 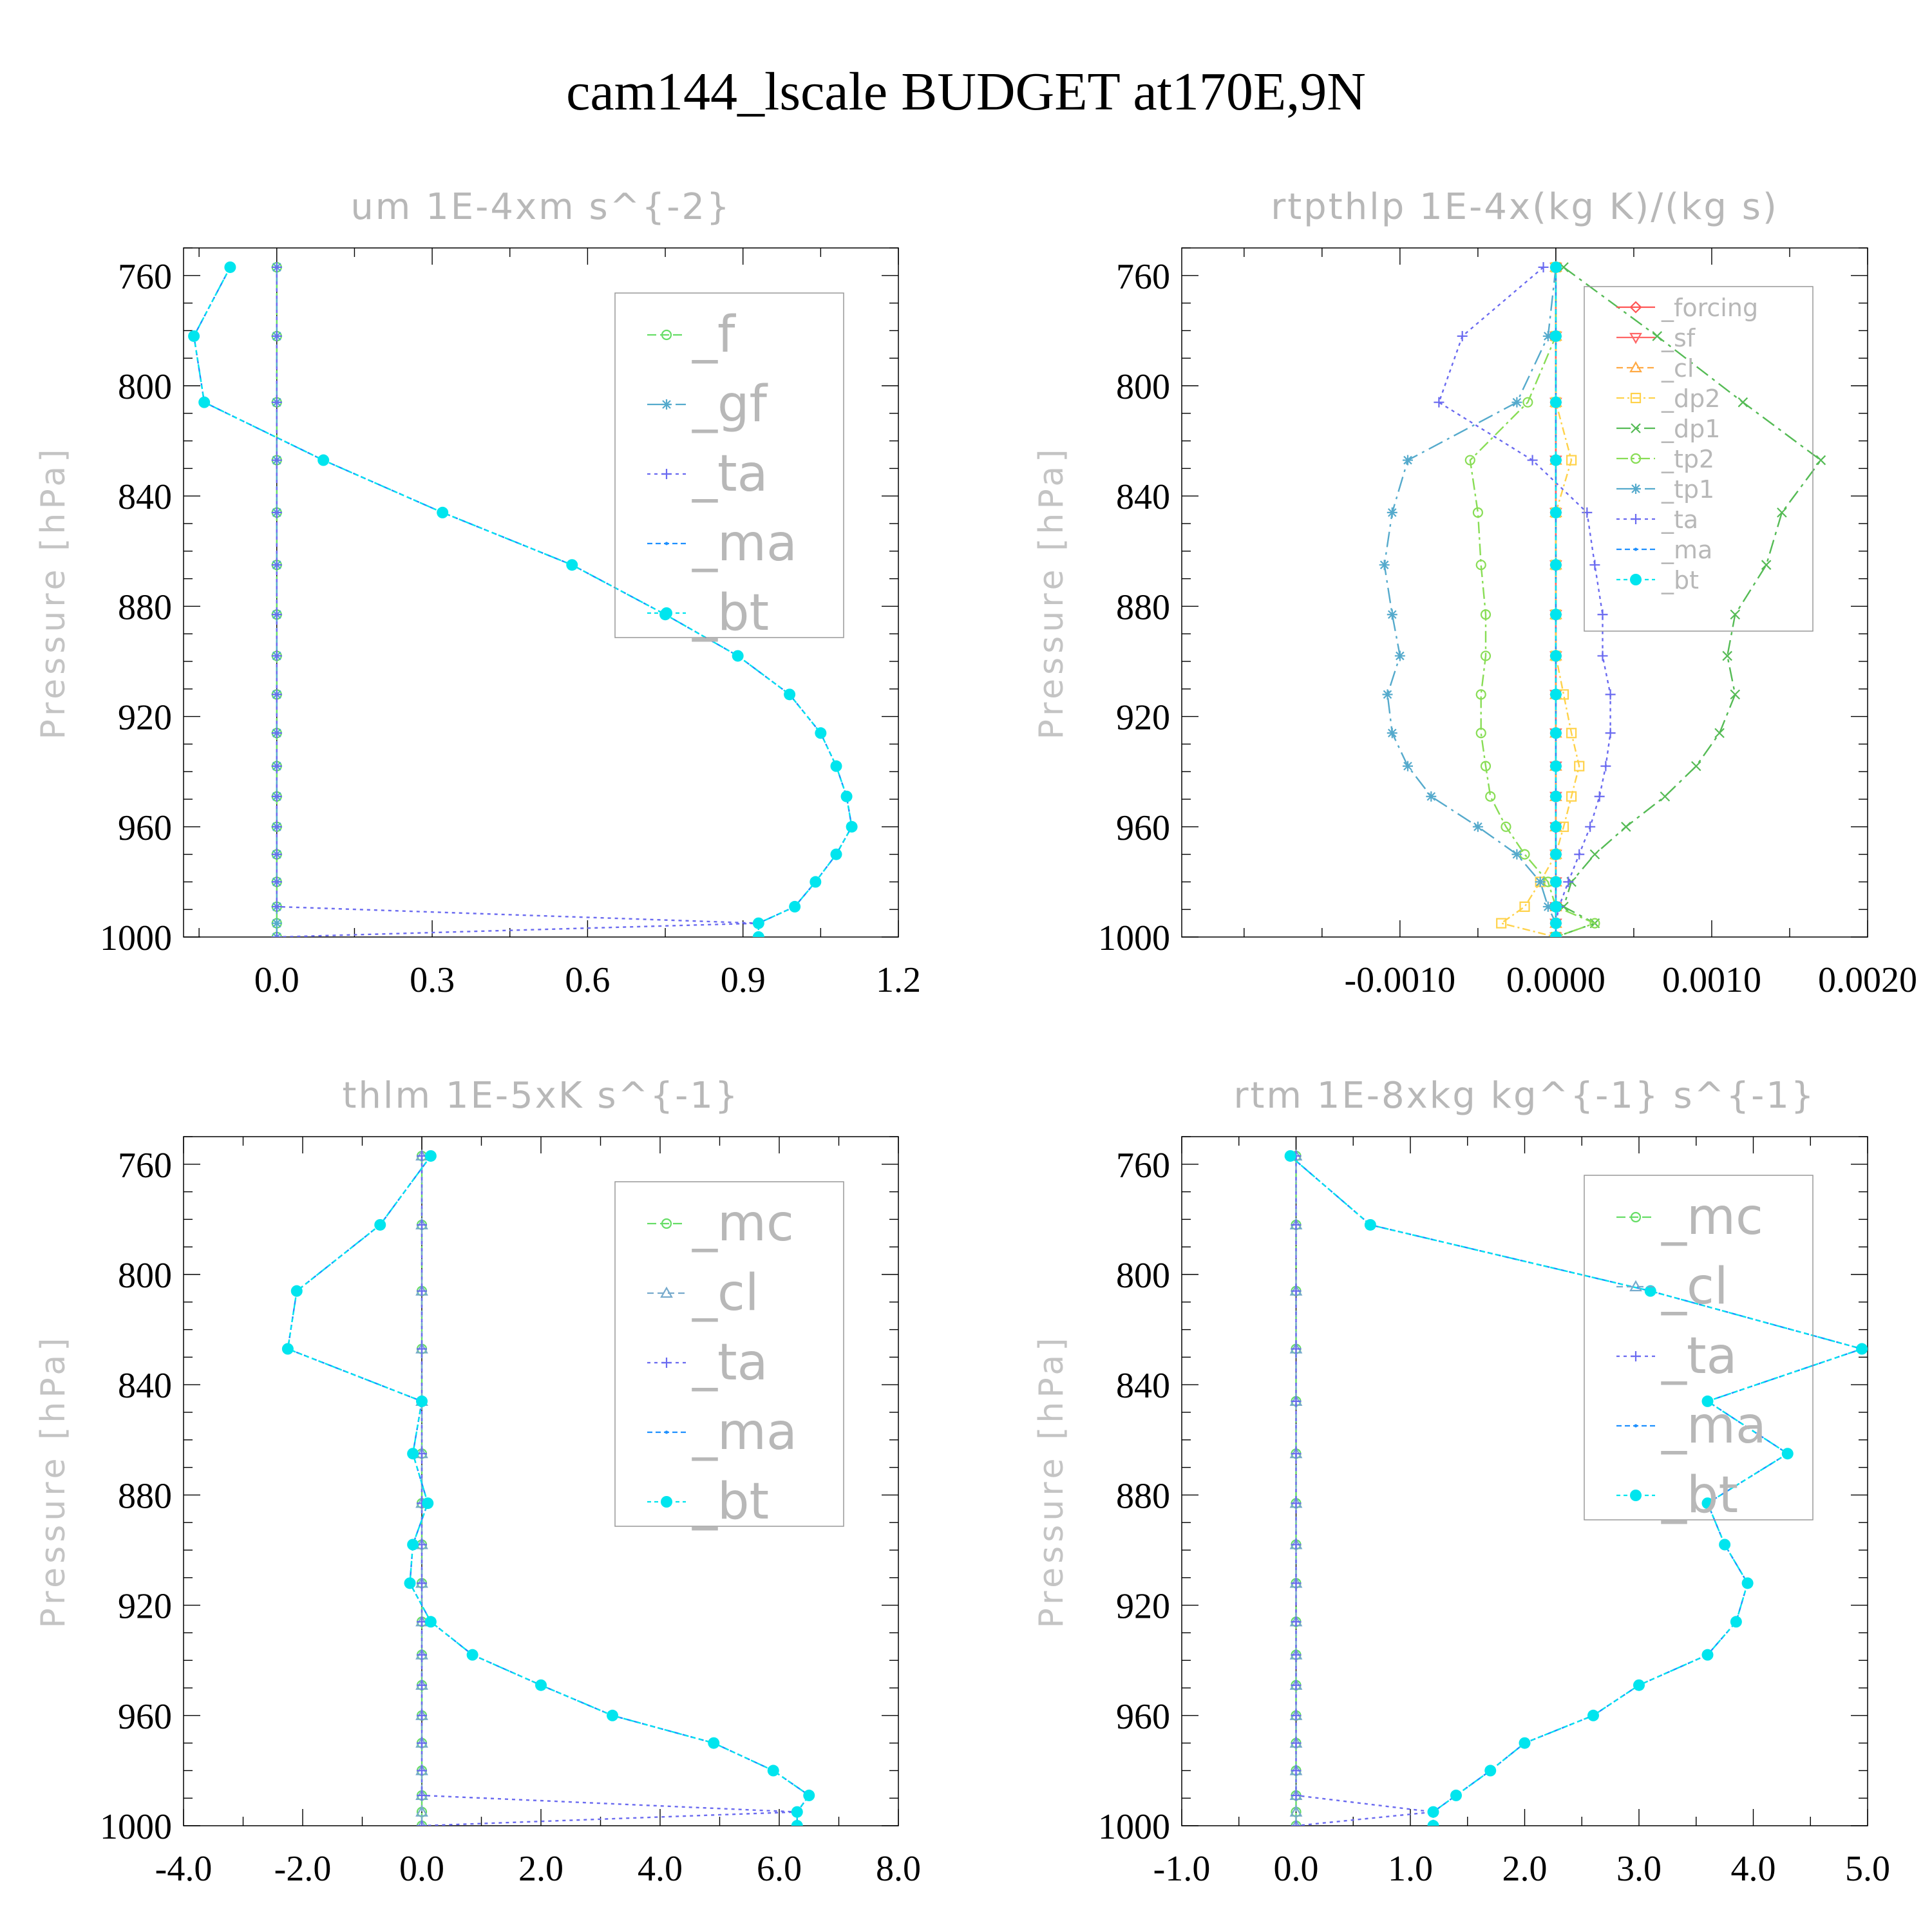 I want to click on y-tick-label: 920, so click(x=145, y=718).